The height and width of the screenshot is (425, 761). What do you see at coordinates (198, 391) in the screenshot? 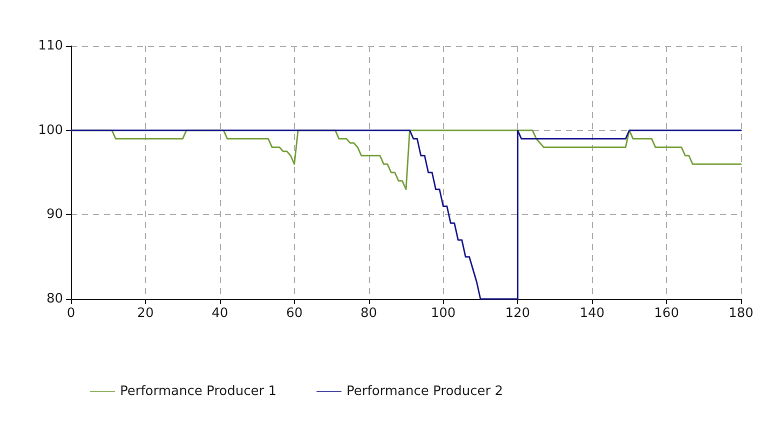
I see `legend-label: Performance Producer 1` at bounding box center [198, 391].